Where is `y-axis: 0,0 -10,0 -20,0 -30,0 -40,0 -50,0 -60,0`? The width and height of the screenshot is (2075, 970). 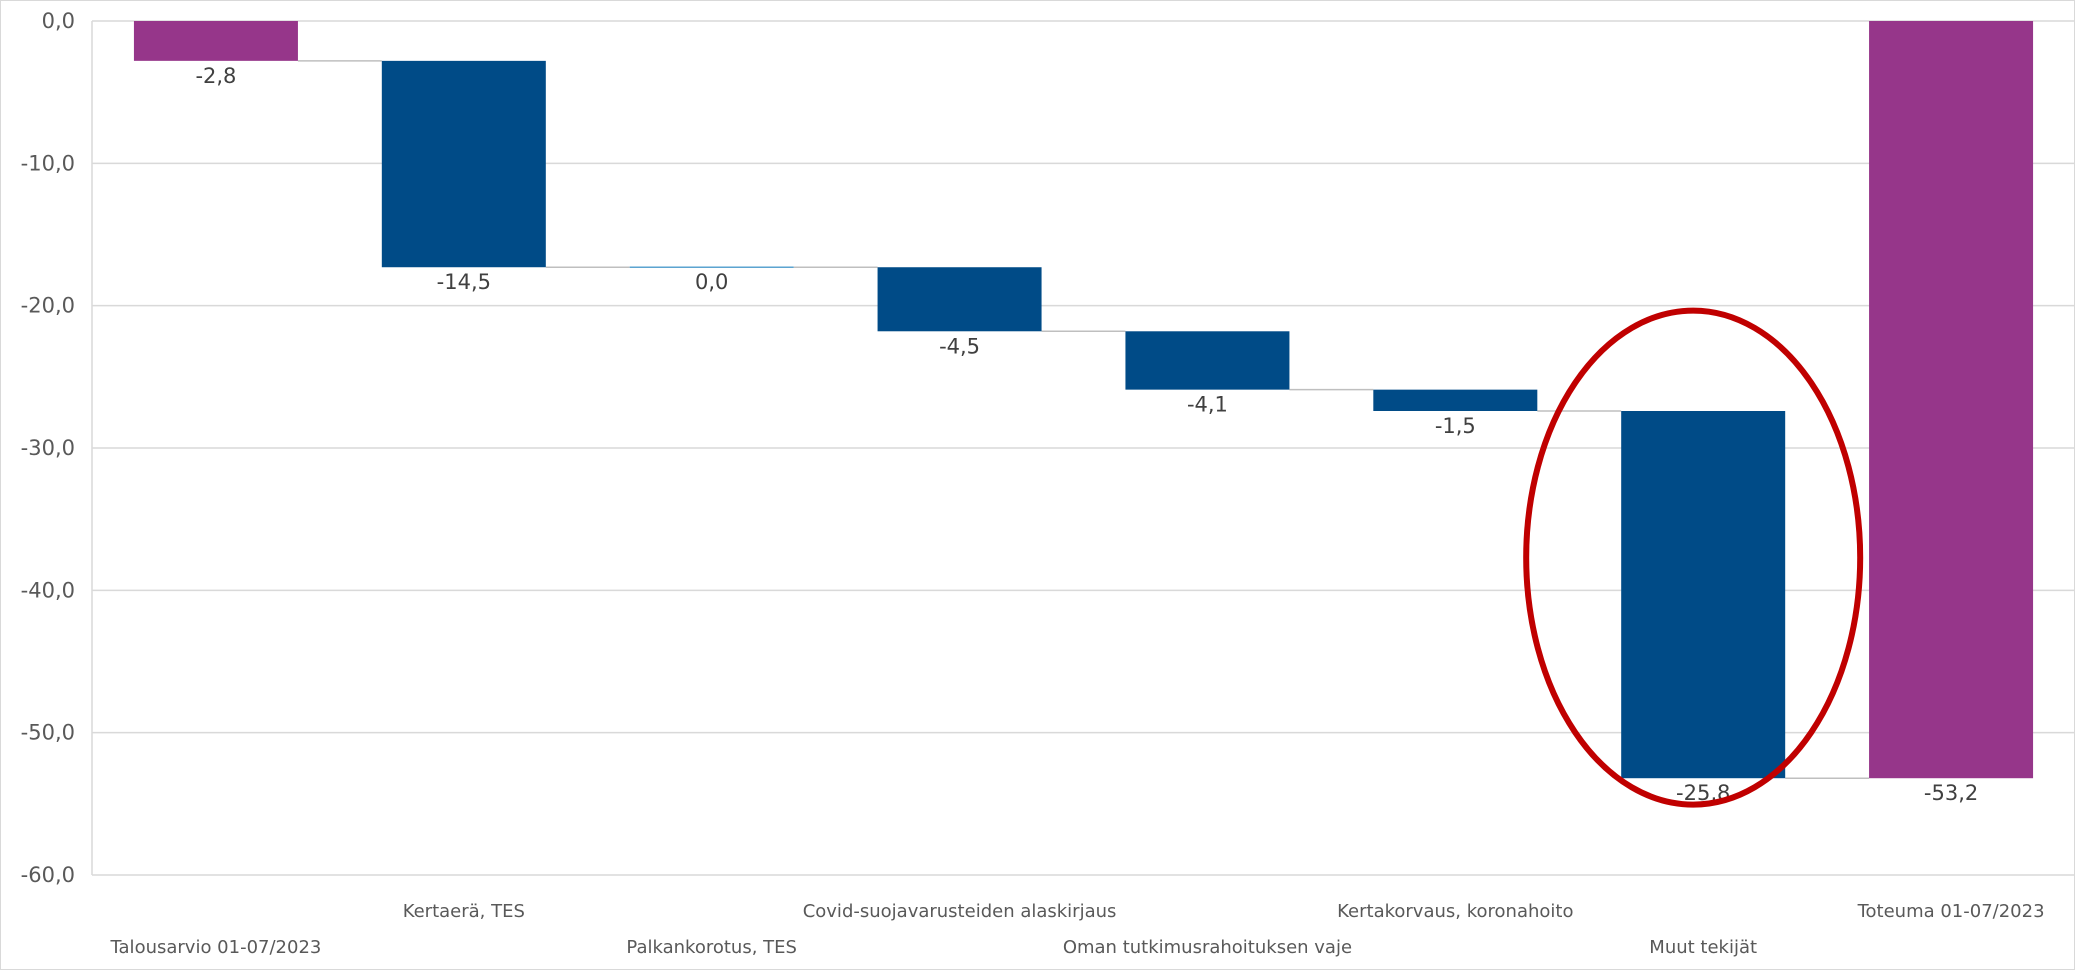 y-axis: 0,0 -10,0 -20,0 -30,0 -40,0 -50,0 -60,0 is located at coordinates (57, 448).